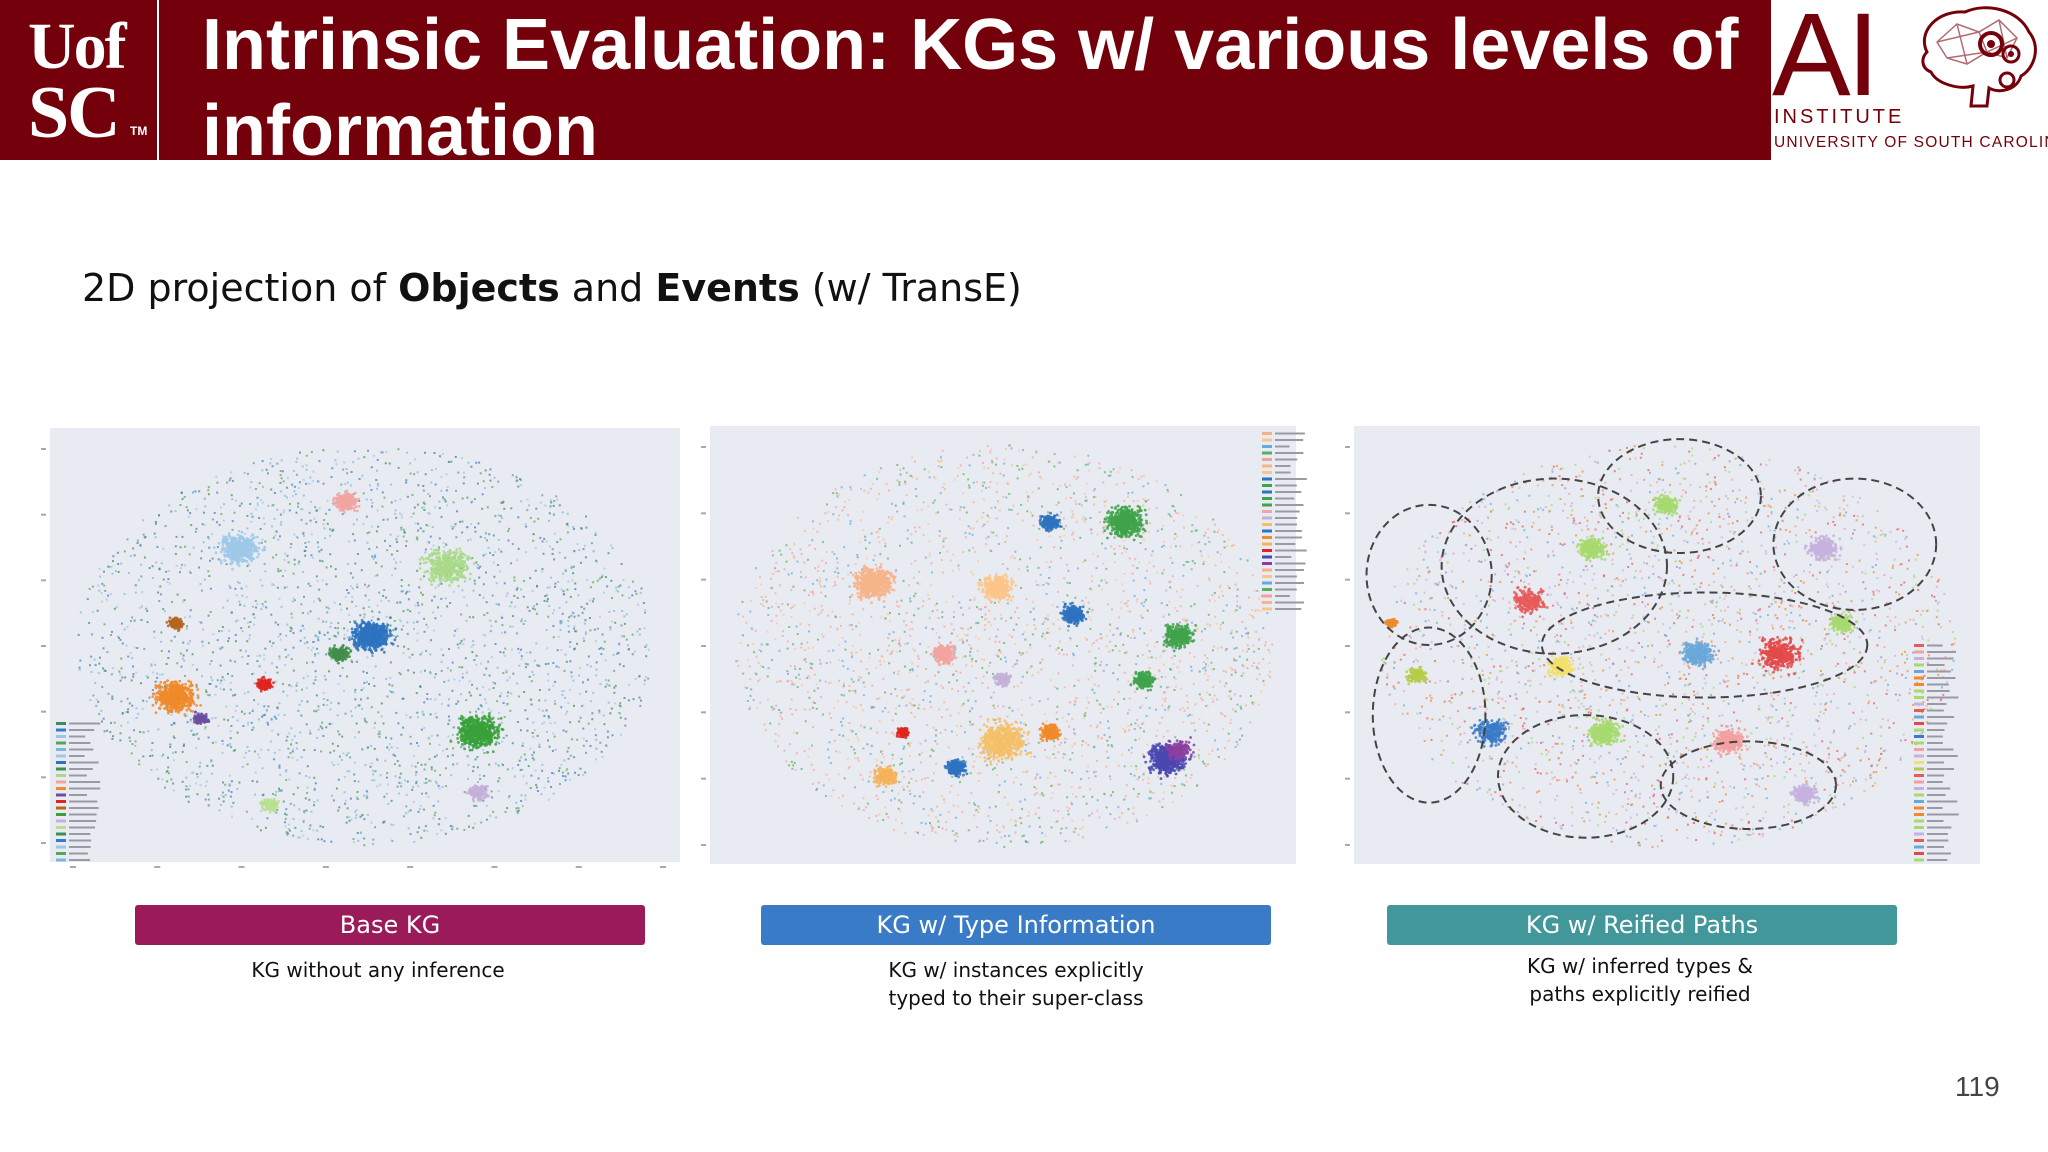  I want to click on ai-logo-institute: INSTITUTE, so click(1839, 117).